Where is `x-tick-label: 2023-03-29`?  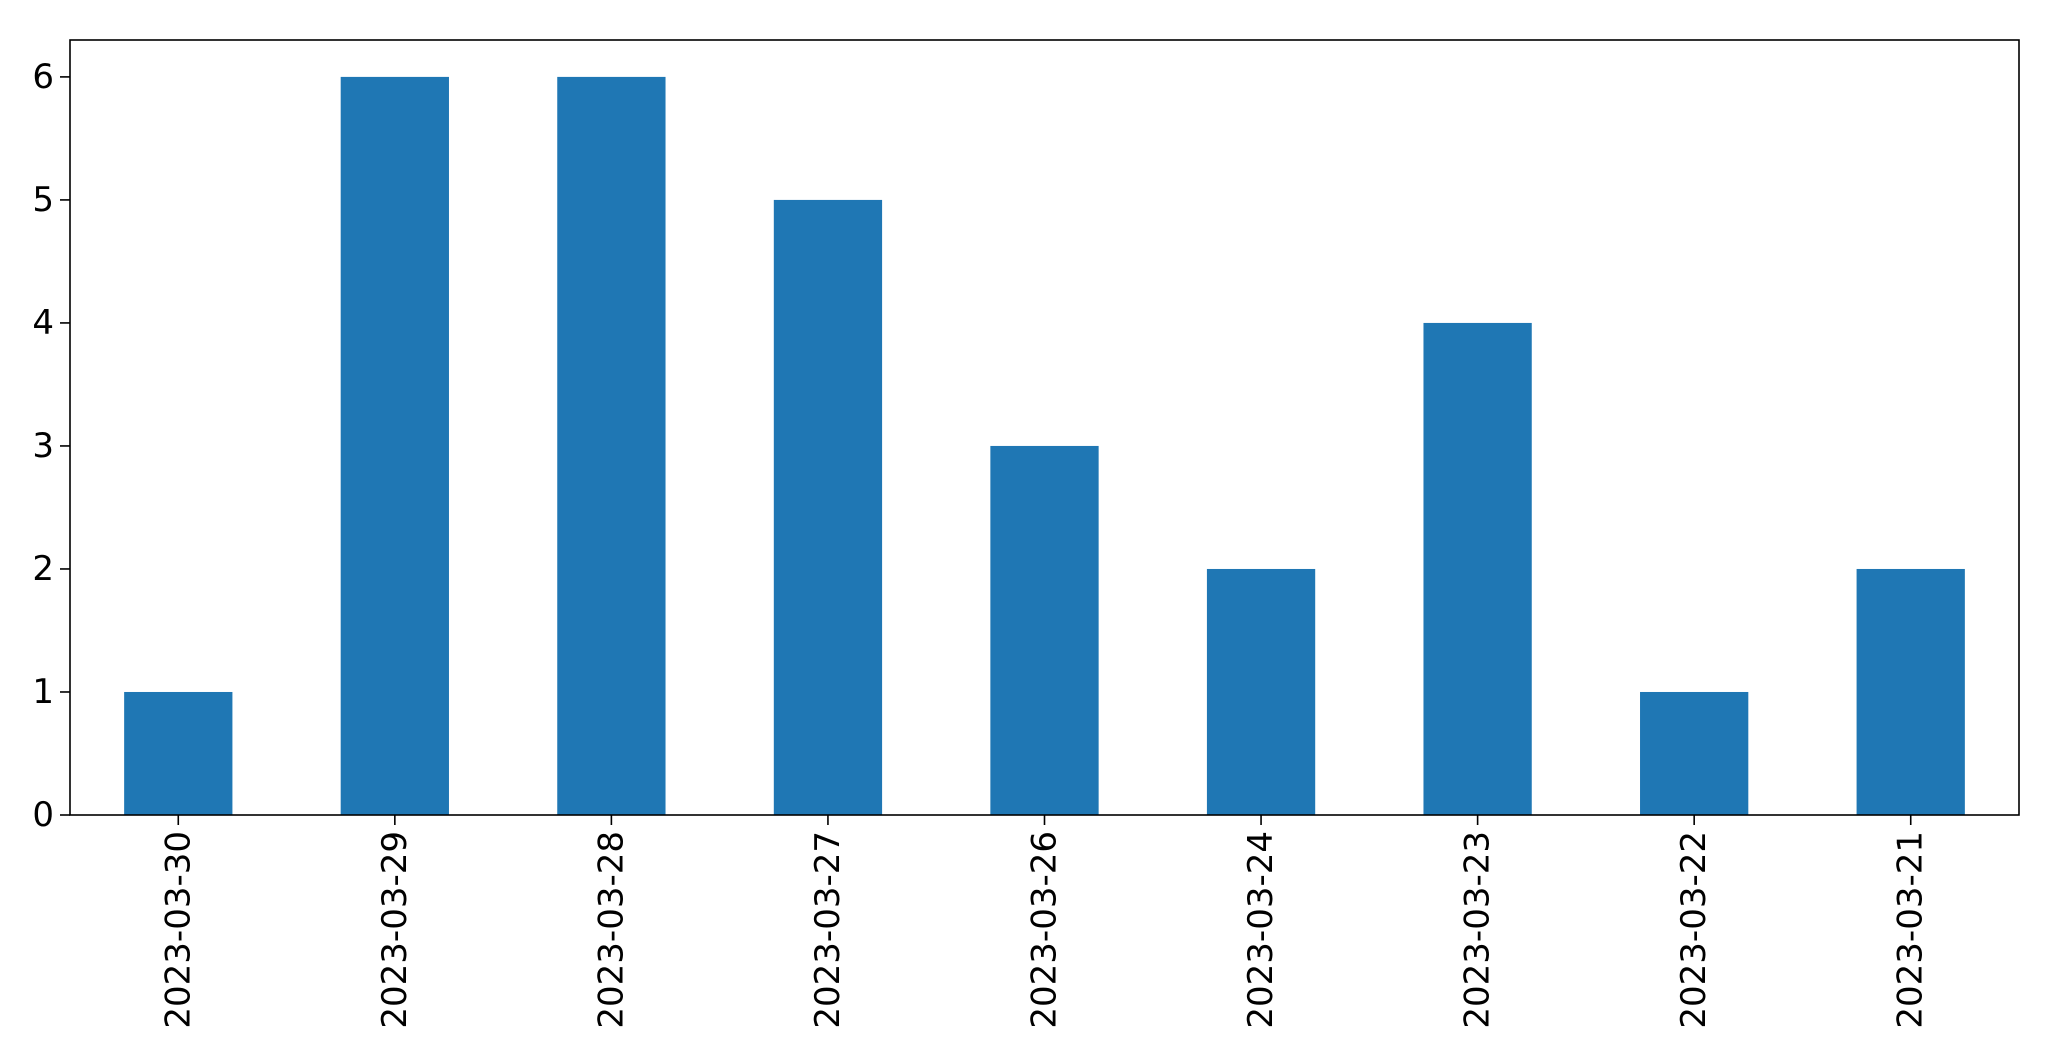 x-tick-label: 2023-03-29 is located at coordinates (395, 930).